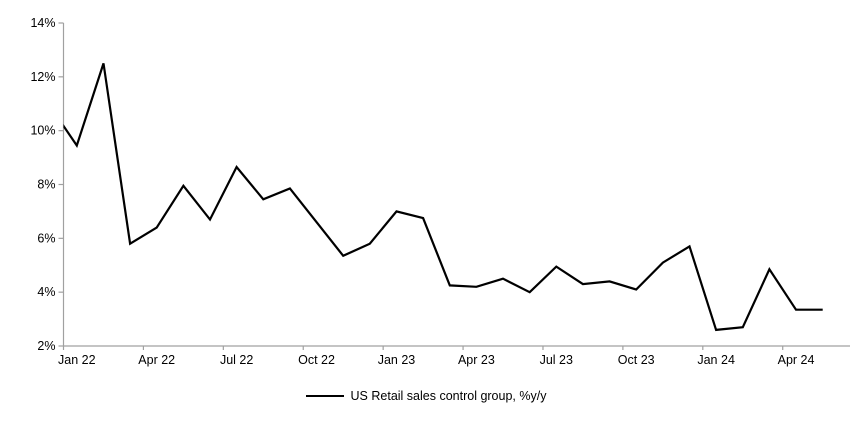  I want to click on x-axis-label: Apr 24, so click(796, 360).